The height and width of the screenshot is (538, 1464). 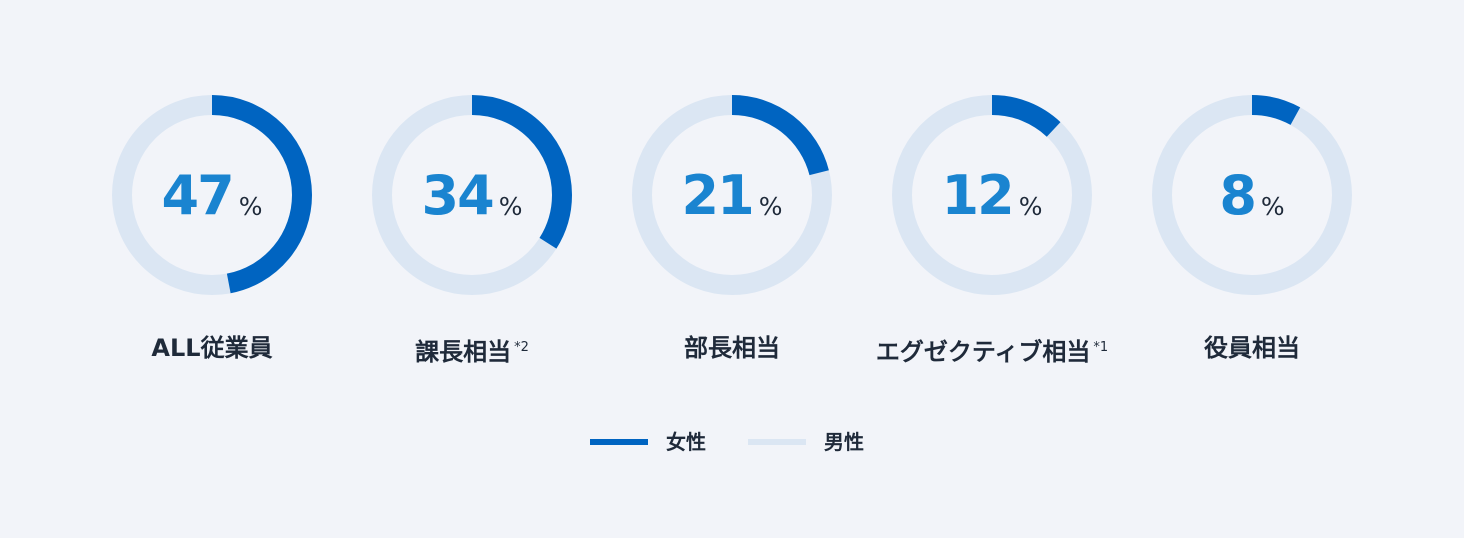 What do you see at coordinates (844, 442) in the screenshot?
I see `legend-label-male: 男性` at bounding box center [844, 442].